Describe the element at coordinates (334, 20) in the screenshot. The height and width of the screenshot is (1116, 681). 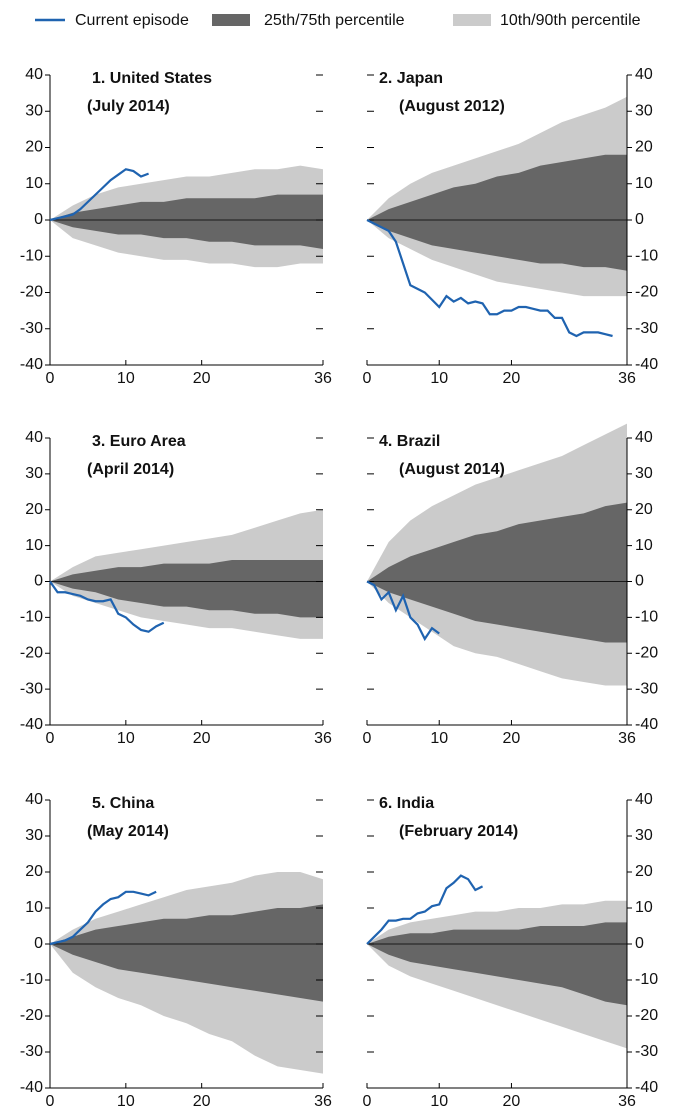
I see `legend-label: 25th/75th percentile` at that location.